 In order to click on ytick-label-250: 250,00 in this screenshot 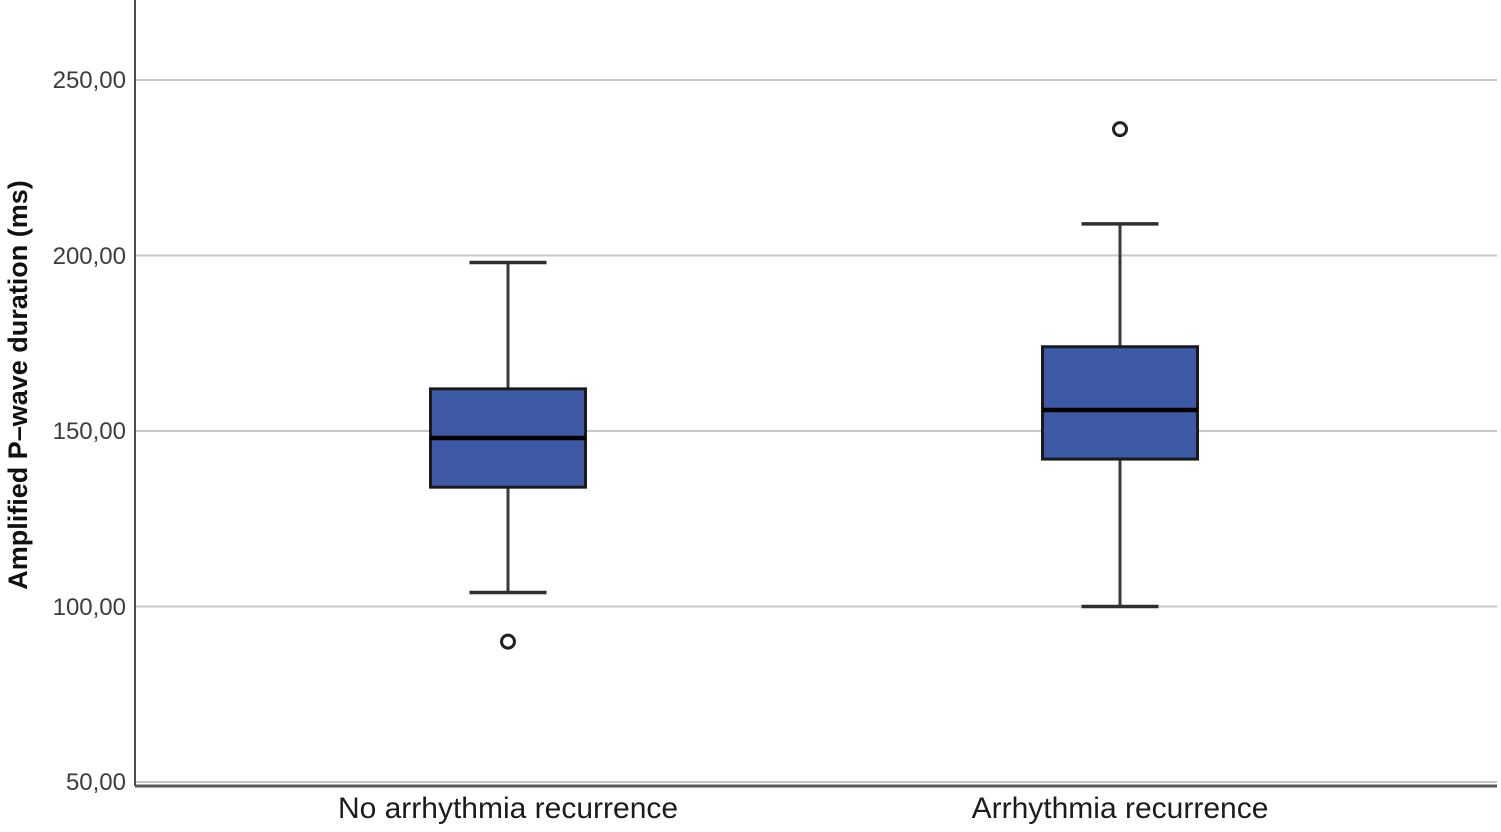, I will do `click(89, 80)`.